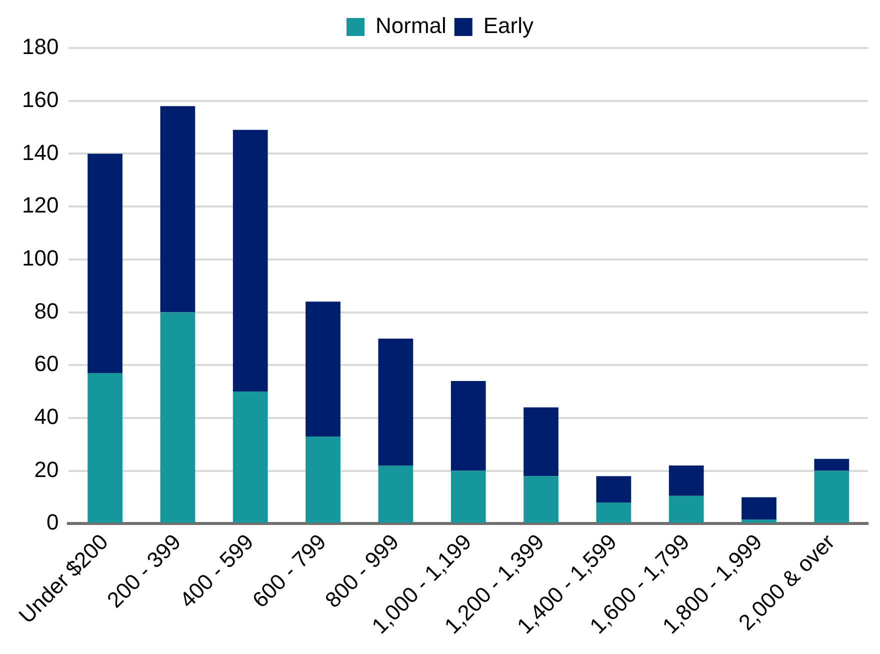 Image resolution: width=880 pixels, height=654 pixels. What do you see at coordinates (40, 47) in the screenshot?
I see `y-tick-label: 180` at bounding box center [40, 47].